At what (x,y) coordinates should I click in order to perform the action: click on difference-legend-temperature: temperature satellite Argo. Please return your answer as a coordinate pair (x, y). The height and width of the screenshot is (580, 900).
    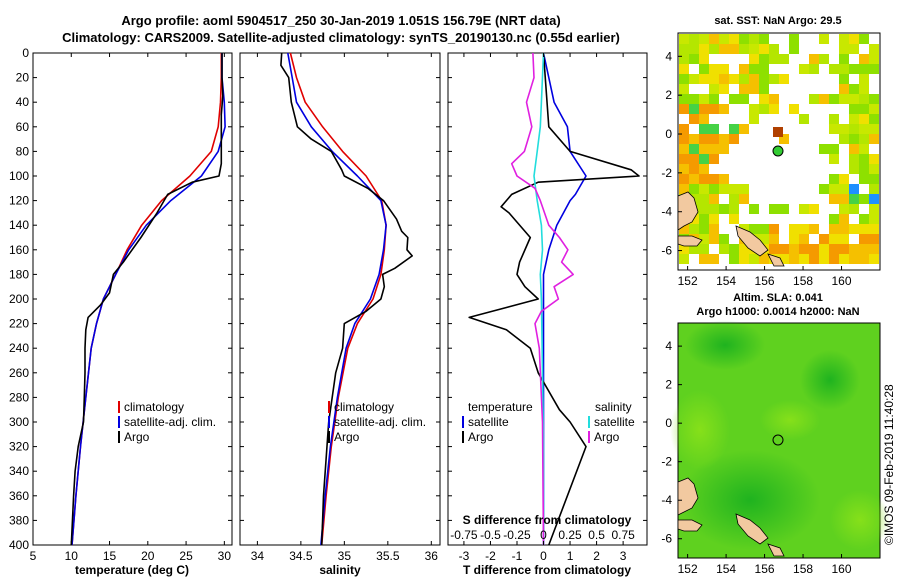
    Looking at the image, I should click on (497, 422).